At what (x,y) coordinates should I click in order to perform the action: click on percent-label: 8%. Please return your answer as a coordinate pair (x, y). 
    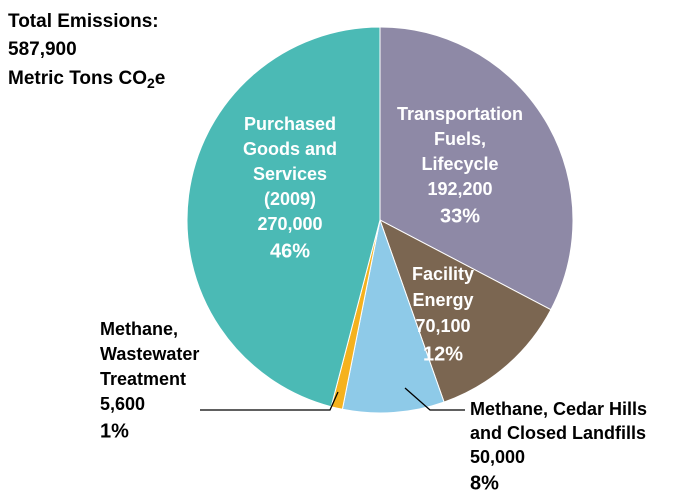
    Looking at the image, I should click on (484, 483).